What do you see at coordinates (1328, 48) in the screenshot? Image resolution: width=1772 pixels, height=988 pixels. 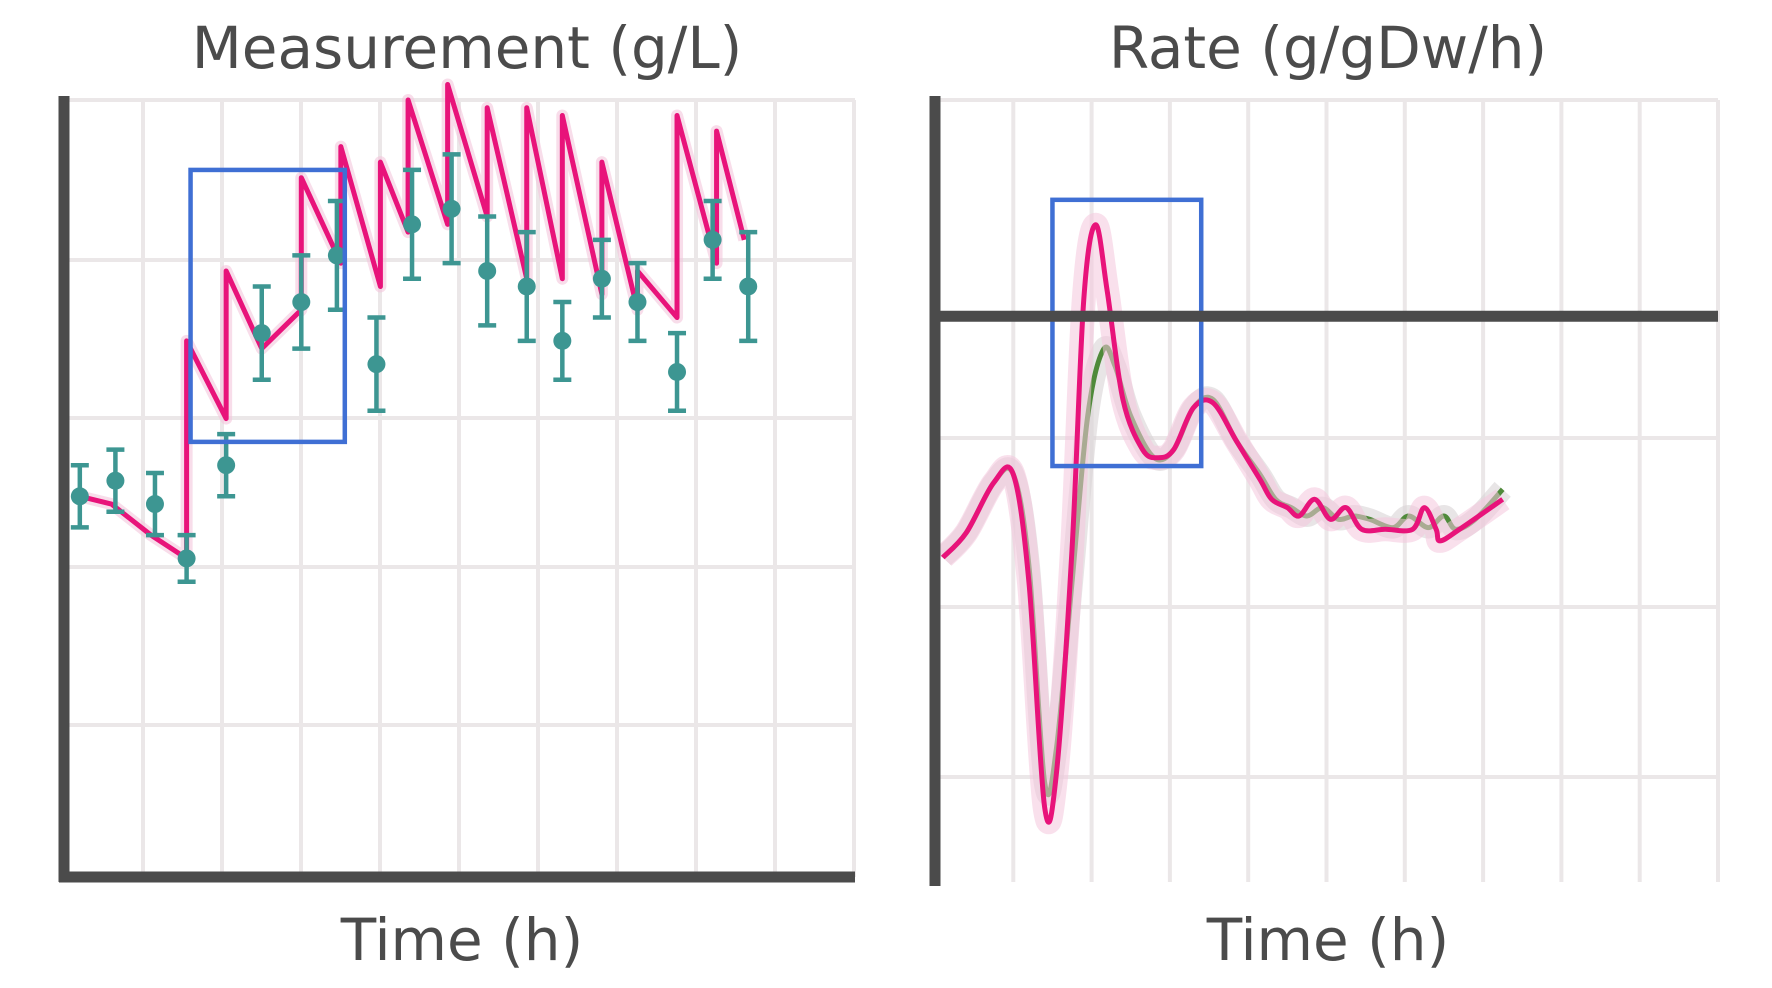 I see `rate-title: Rate (g/gDw/h)` at bounding box center [1328, 48].